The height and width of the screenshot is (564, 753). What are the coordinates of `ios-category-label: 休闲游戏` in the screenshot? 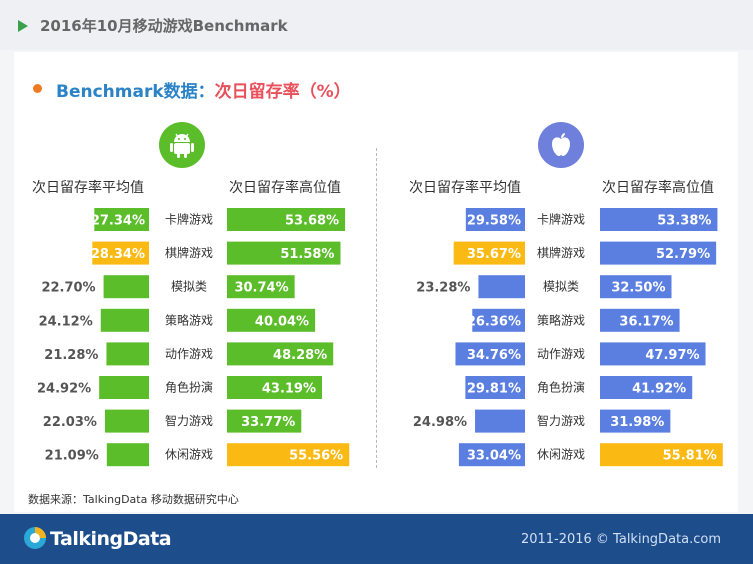 It's located at (561, 455).